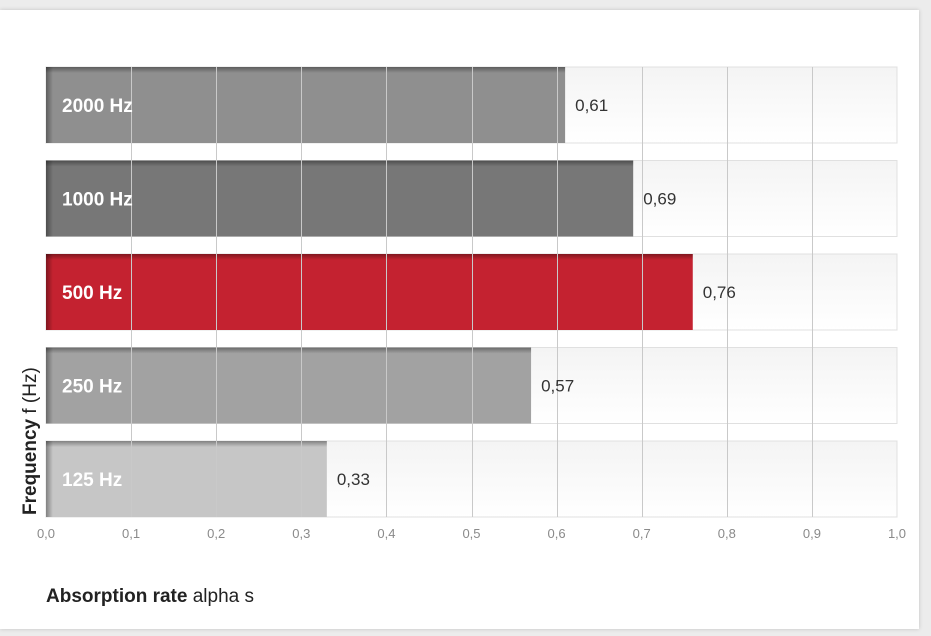  Describe the element at coordinates (46, 533) in the screenshot. I see `x-tick-label: 0,0` at that location.